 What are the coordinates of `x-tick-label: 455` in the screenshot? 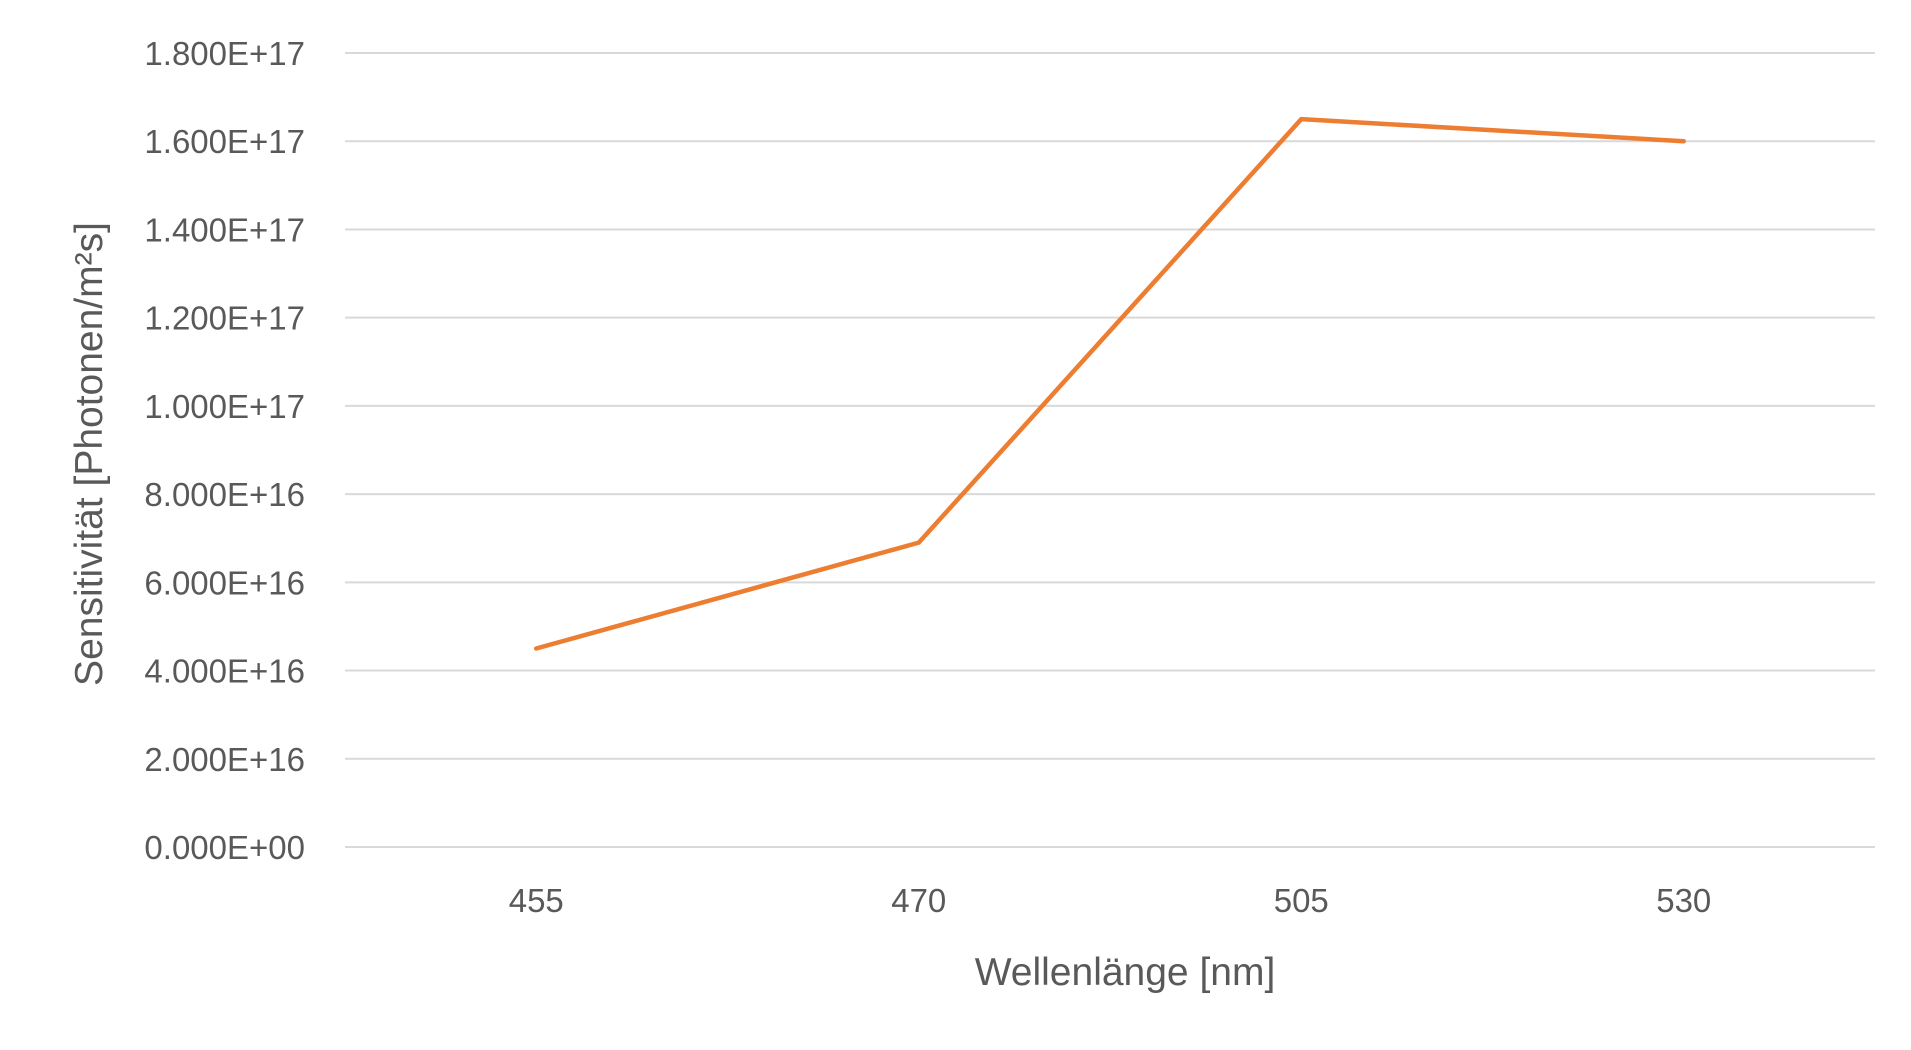 It's located at (536, 900).